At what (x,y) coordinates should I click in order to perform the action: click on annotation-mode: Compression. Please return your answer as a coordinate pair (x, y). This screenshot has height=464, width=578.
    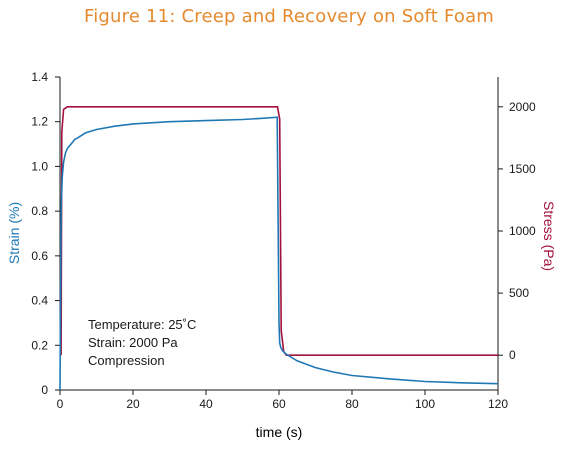
    Looking at the image, I should click on (126, 360).